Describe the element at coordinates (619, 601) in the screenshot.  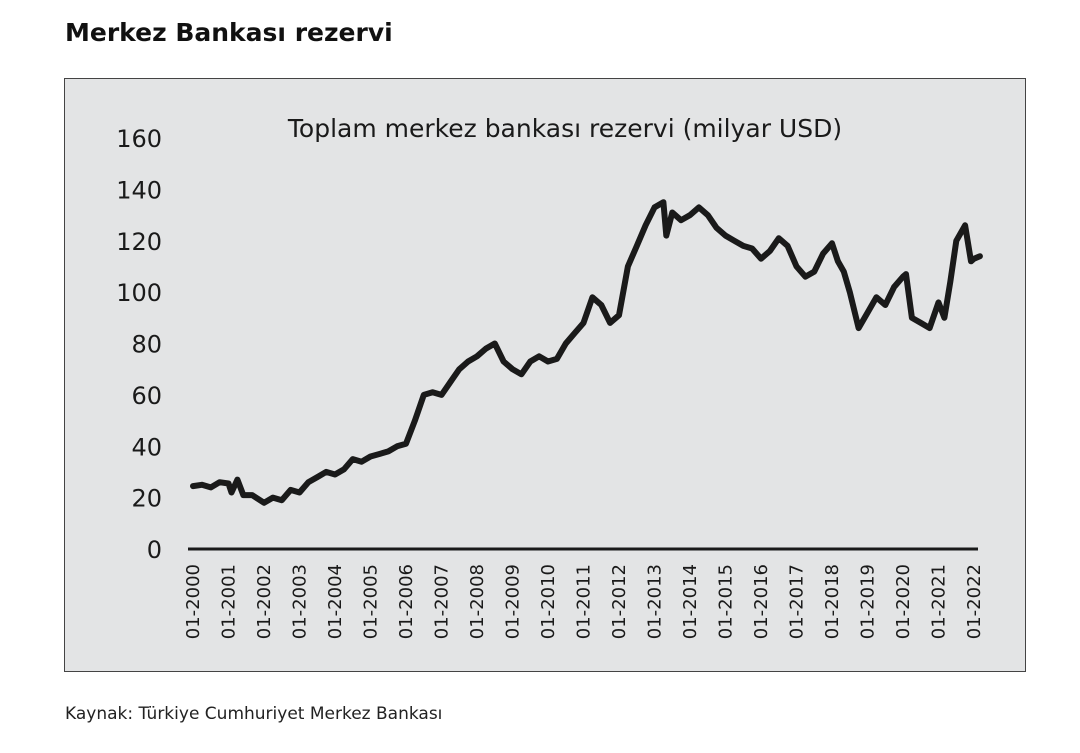
I see `x-tick-label: 01-2012` at that location.